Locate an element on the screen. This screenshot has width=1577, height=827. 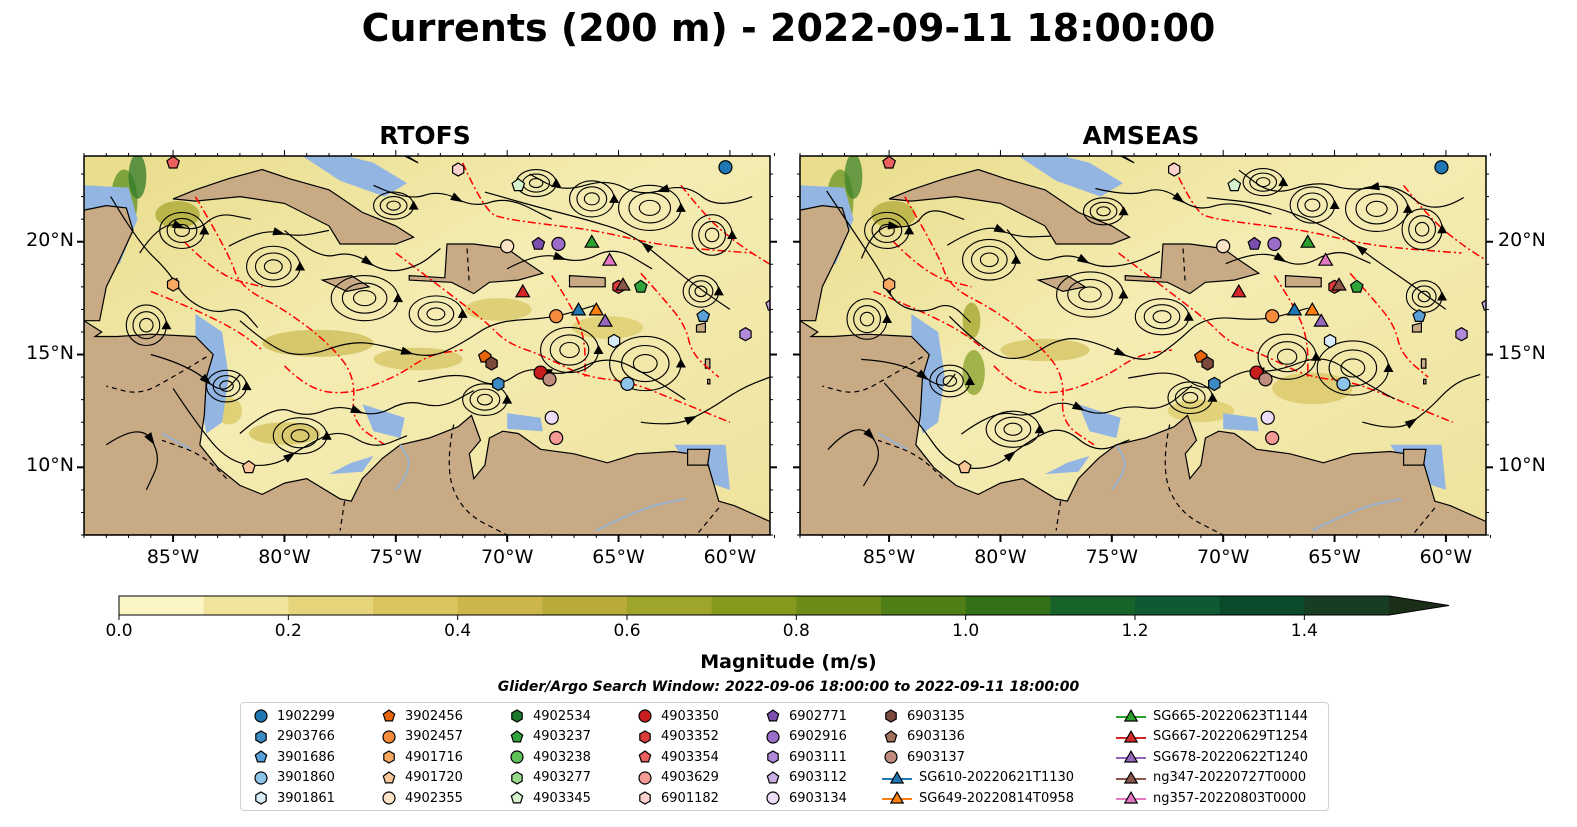
legend-item: 6902916 is located at coordinates (805, 737).